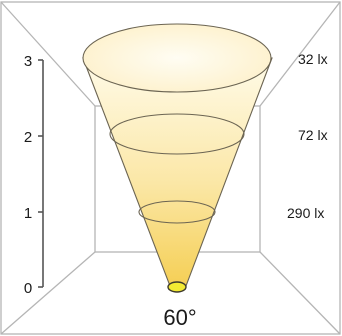 Image resolution: width=342 pixels, height=336 pixels. I want to click on corner-line-top-left, so click(48, 54).